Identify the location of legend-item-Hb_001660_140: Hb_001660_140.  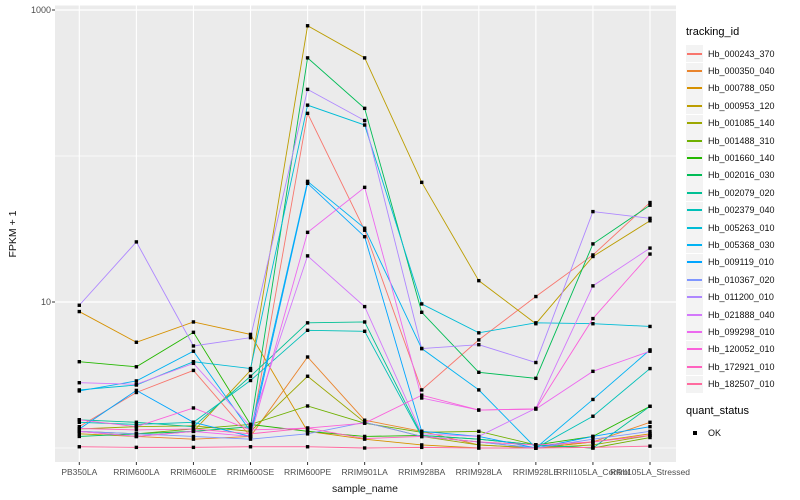
(743, 158).